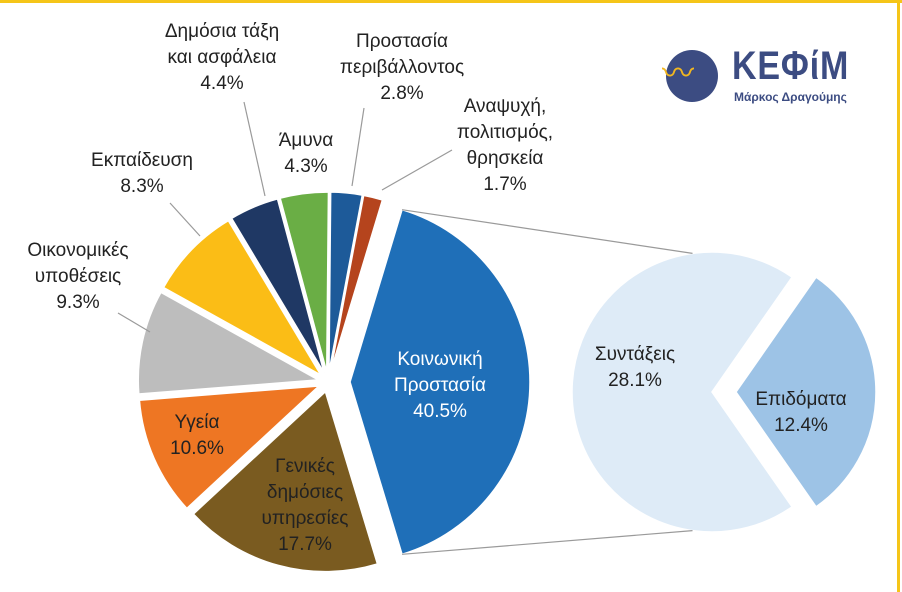 The height and width of the screenshot is (592, 902). What do you see at coordinates (791, 66) in the screenshot?
I see `logo-name: ΚΕΦίΜ` at bounding box center [791, 66].